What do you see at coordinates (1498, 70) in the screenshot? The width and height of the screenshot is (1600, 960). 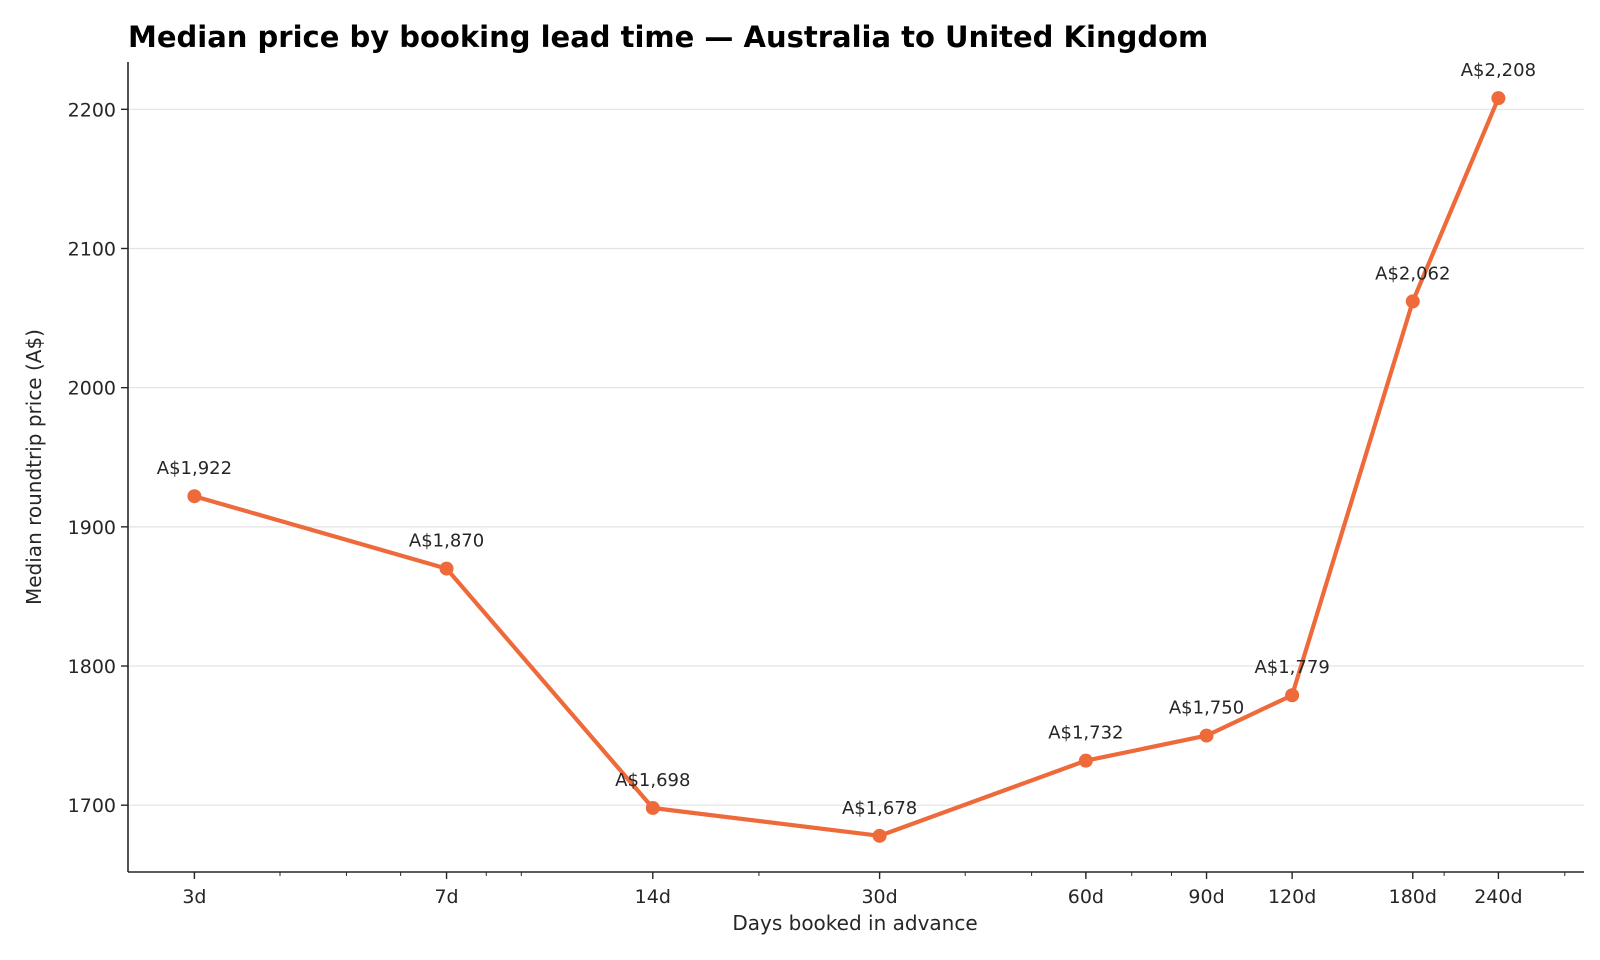 I see `data-label: A$2,208` at bounding box center [1498, 70].